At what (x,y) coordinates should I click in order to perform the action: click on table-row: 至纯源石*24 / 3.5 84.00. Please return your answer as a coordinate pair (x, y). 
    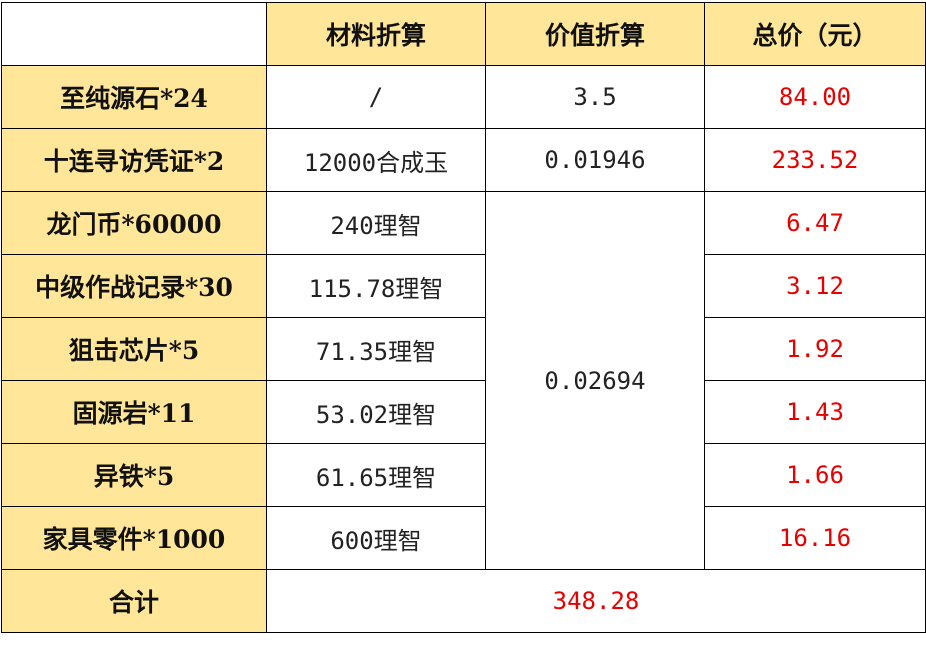
    Looking at the image, I should click on (463, 97).